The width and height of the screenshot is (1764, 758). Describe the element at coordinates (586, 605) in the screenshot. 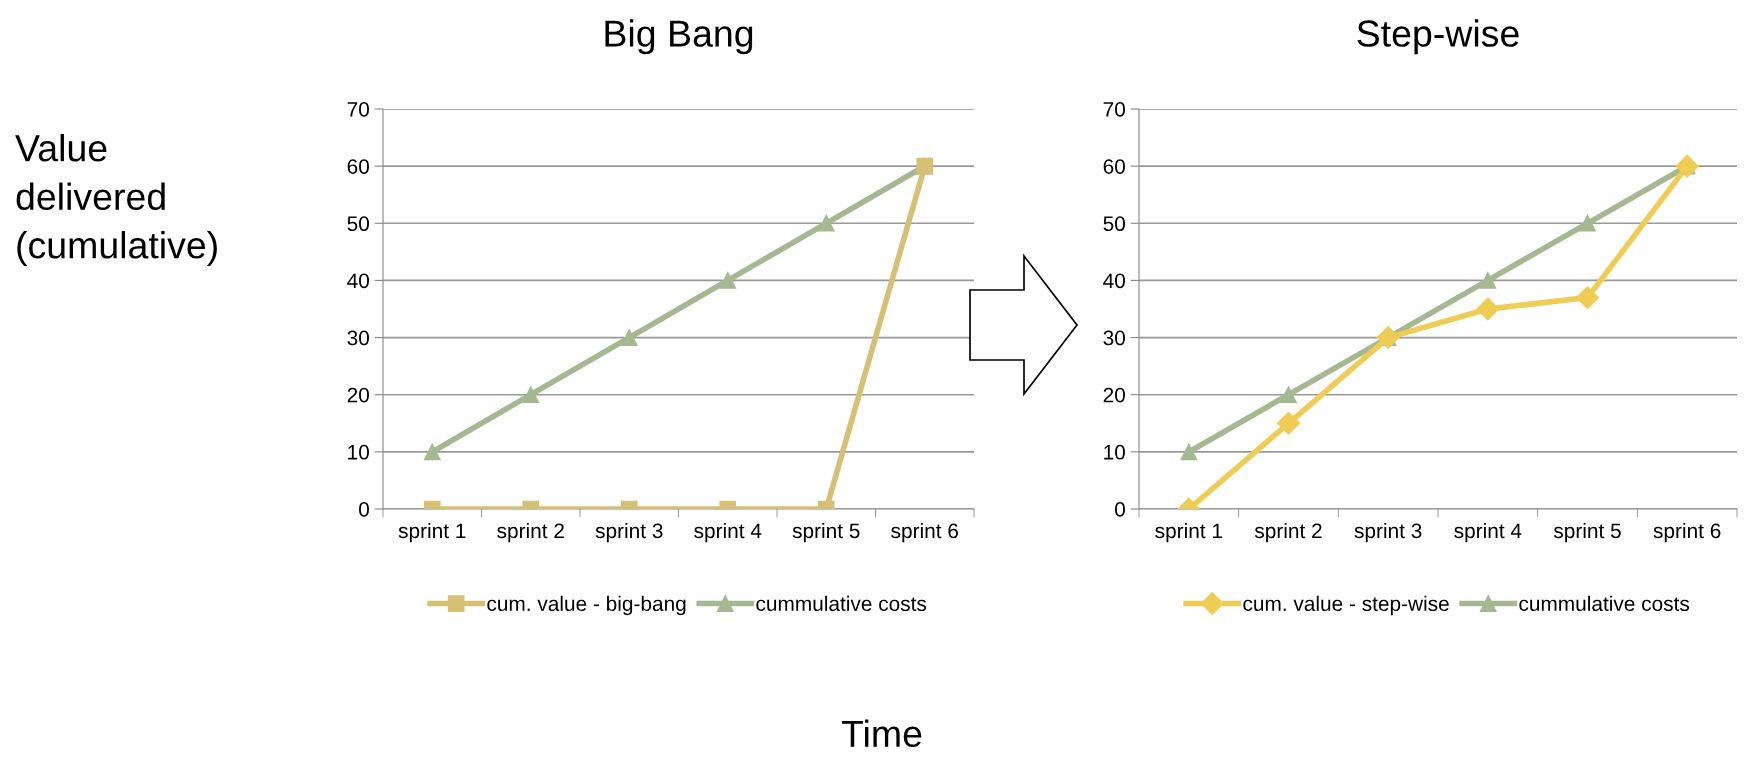

I see `legend-label: cum. value - big-bang` at that location.